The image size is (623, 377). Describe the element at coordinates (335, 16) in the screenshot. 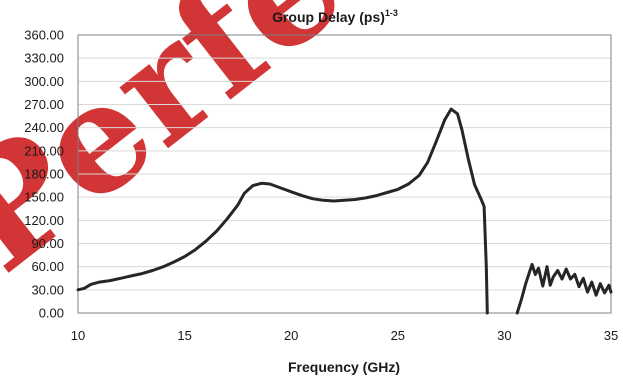

I see `chart-title: Group Delay (ps)1-3` at that location.